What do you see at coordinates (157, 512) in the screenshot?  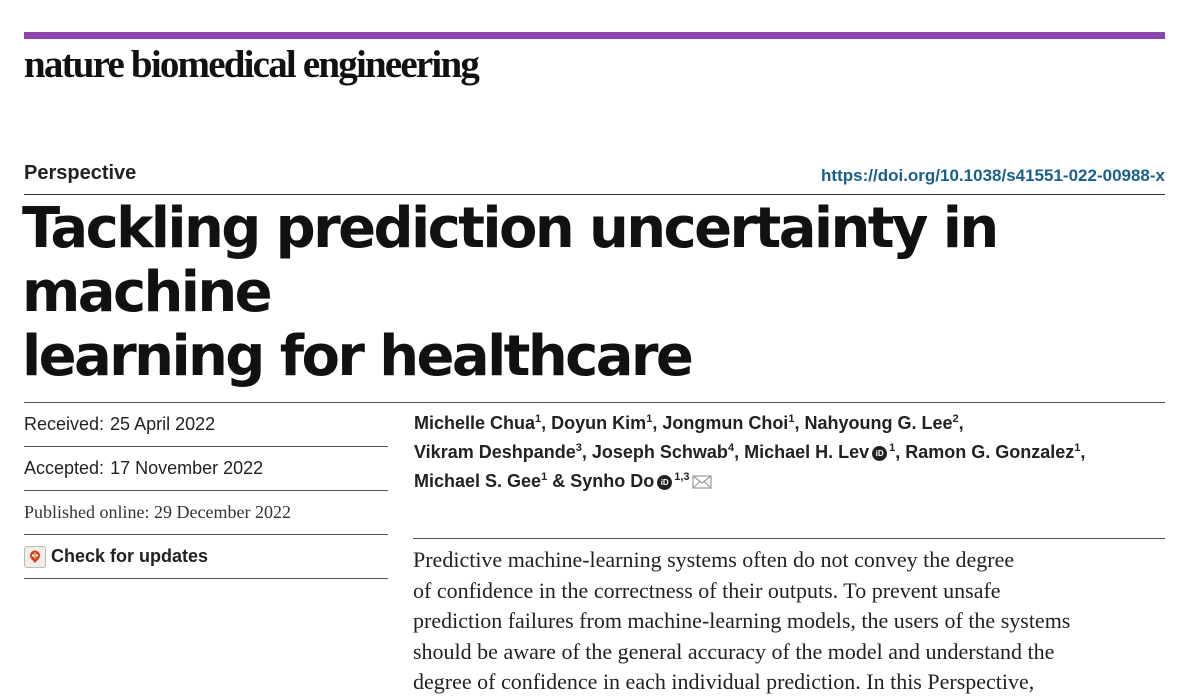 I see `published-date: Published online: 29 December 2022` at bounding box center [157, 512].